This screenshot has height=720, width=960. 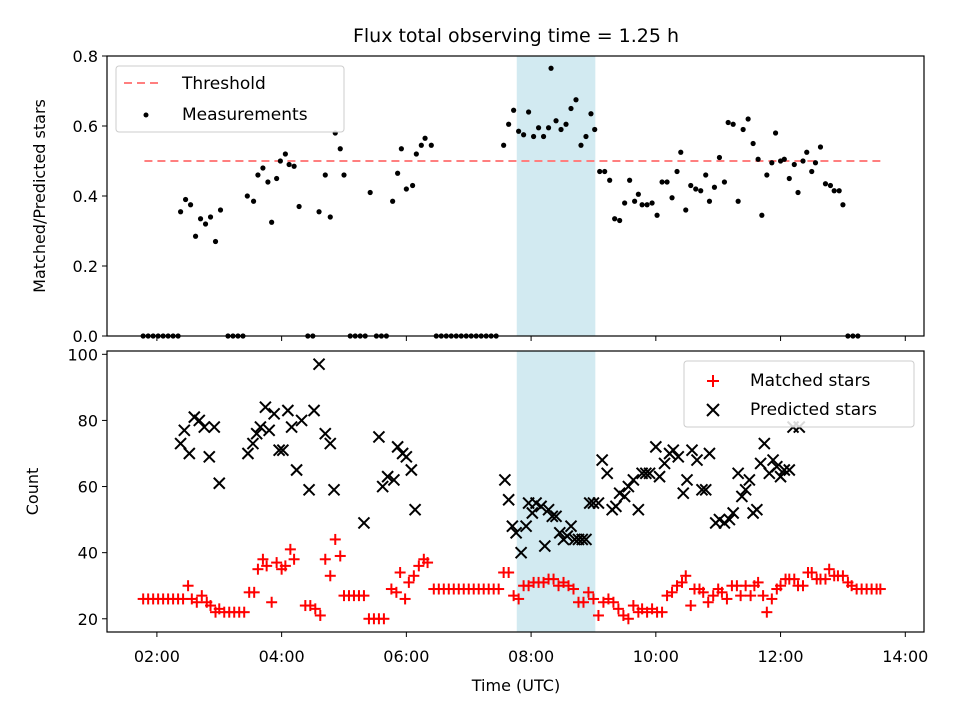 What do you see at coordinates (531, 656) in the screenshot?
I see `bottom-xtick-label: 08:00` at bounding box center [531, 656].